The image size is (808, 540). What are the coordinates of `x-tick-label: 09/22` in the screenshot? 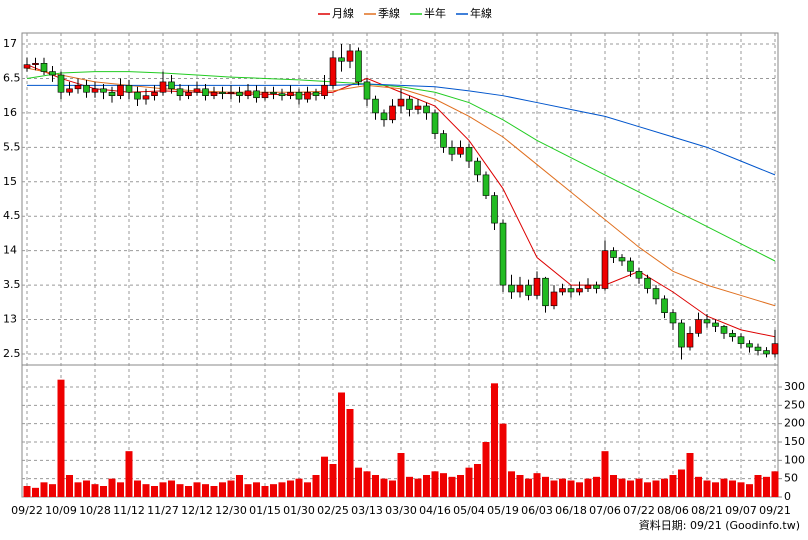 It's located at (27, 510).